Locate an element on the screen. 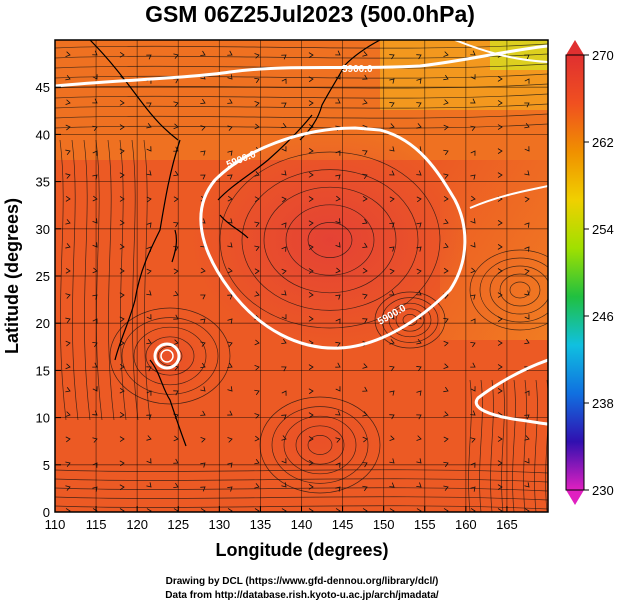  colorbar-top-arrow is located at coordinates (575, 47).